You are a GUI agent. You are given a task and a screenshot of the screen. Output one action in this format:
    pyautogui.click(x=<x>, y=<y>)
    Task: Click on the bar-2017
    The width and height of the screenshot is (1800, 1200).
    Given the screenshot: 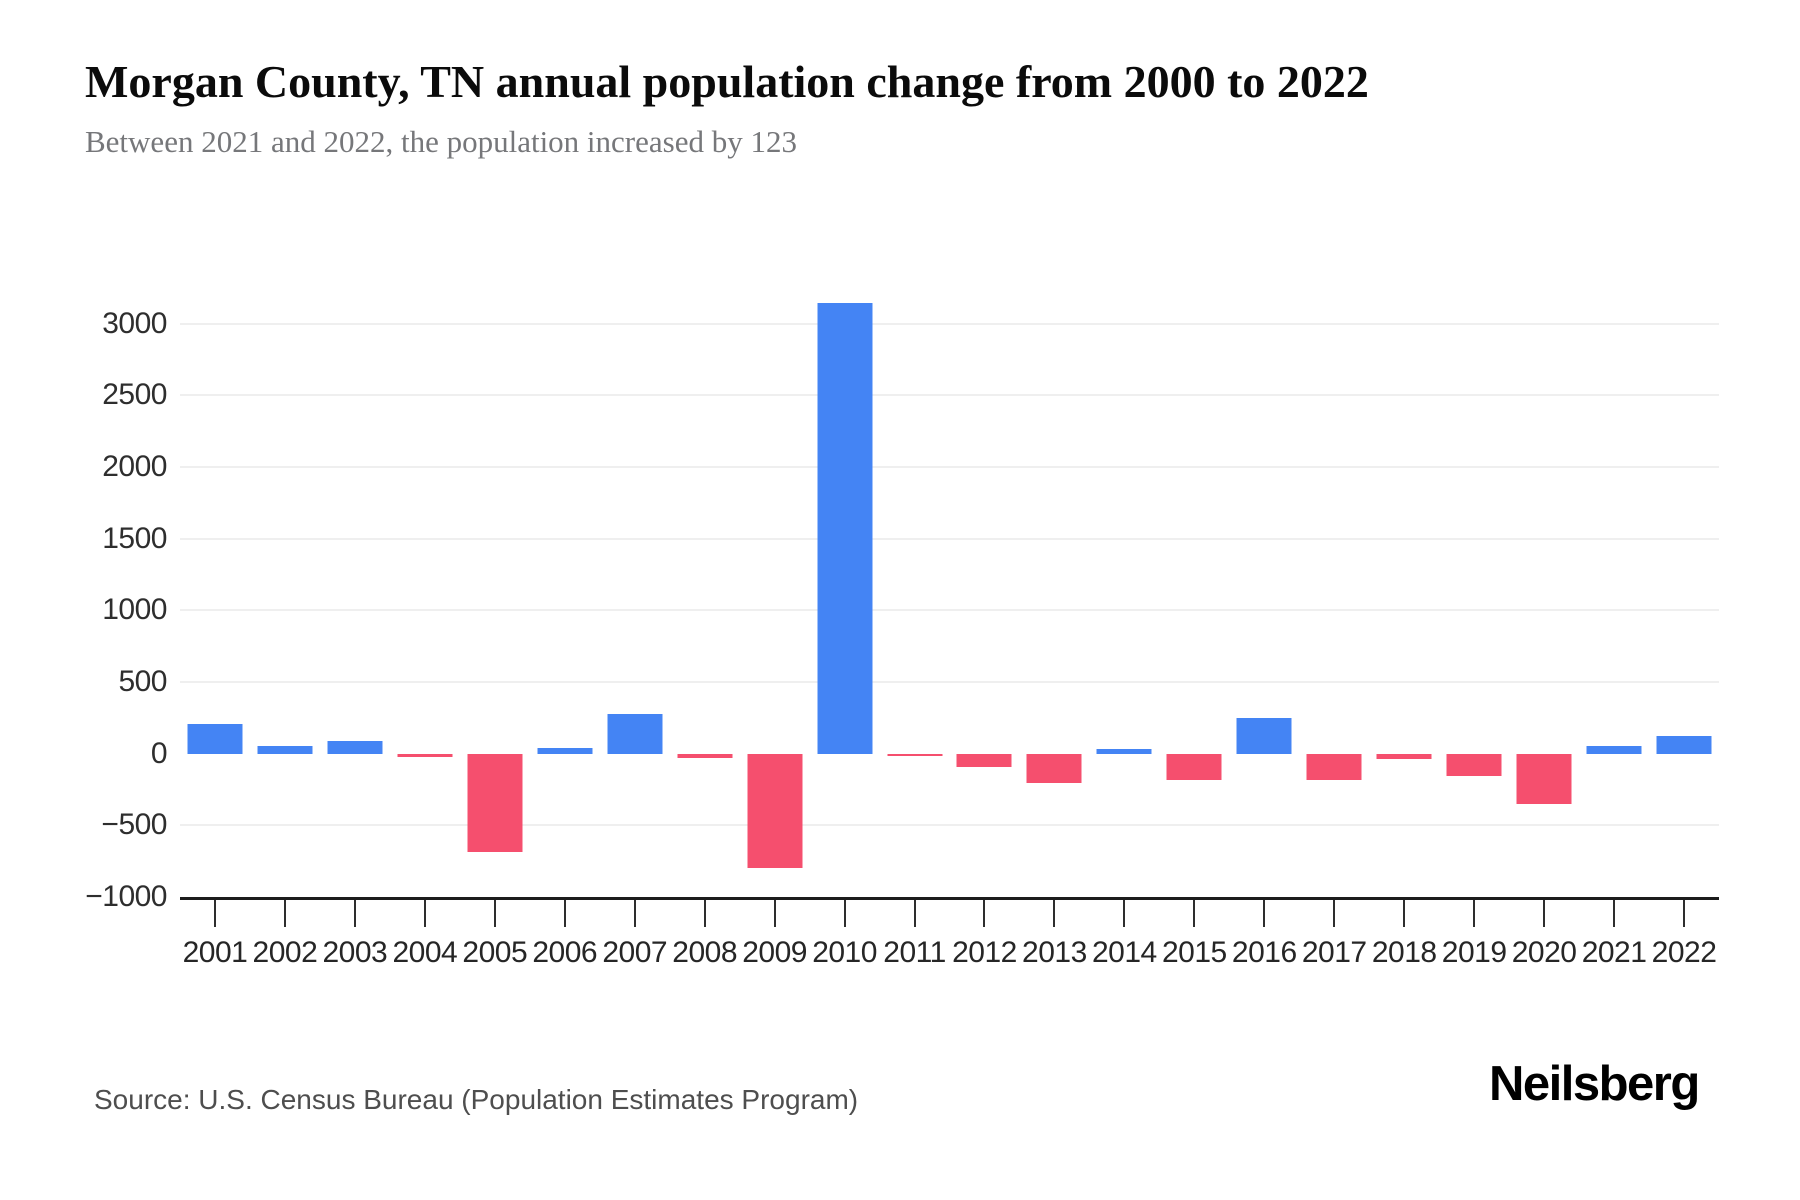 What is the action you would take?
    pyautogui.click(x=1334, y=767)
    